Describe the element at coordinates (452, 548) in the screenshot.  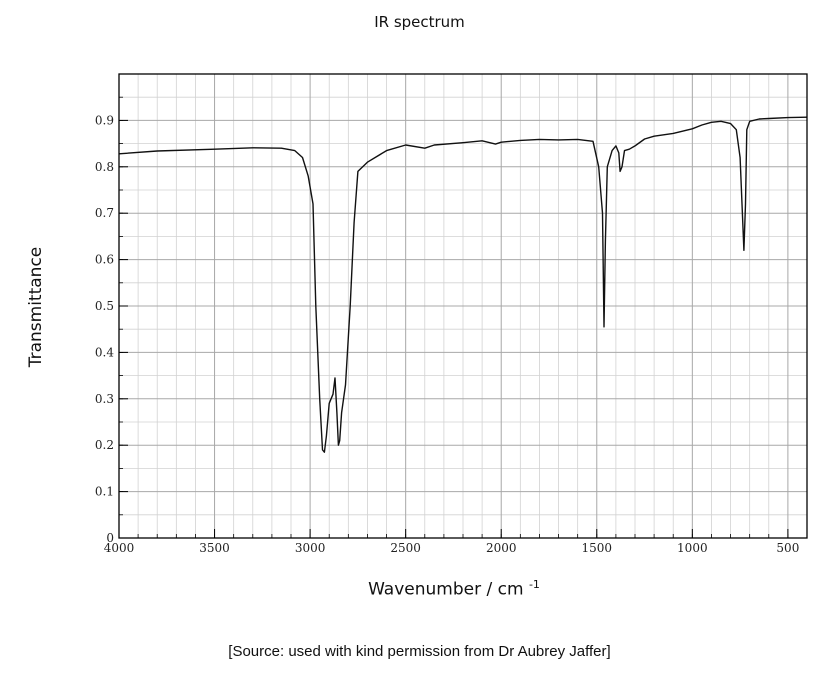
I see `x-tick-labels: 4000 3500 3000 2500 2000 1500 1000 500` at that location.